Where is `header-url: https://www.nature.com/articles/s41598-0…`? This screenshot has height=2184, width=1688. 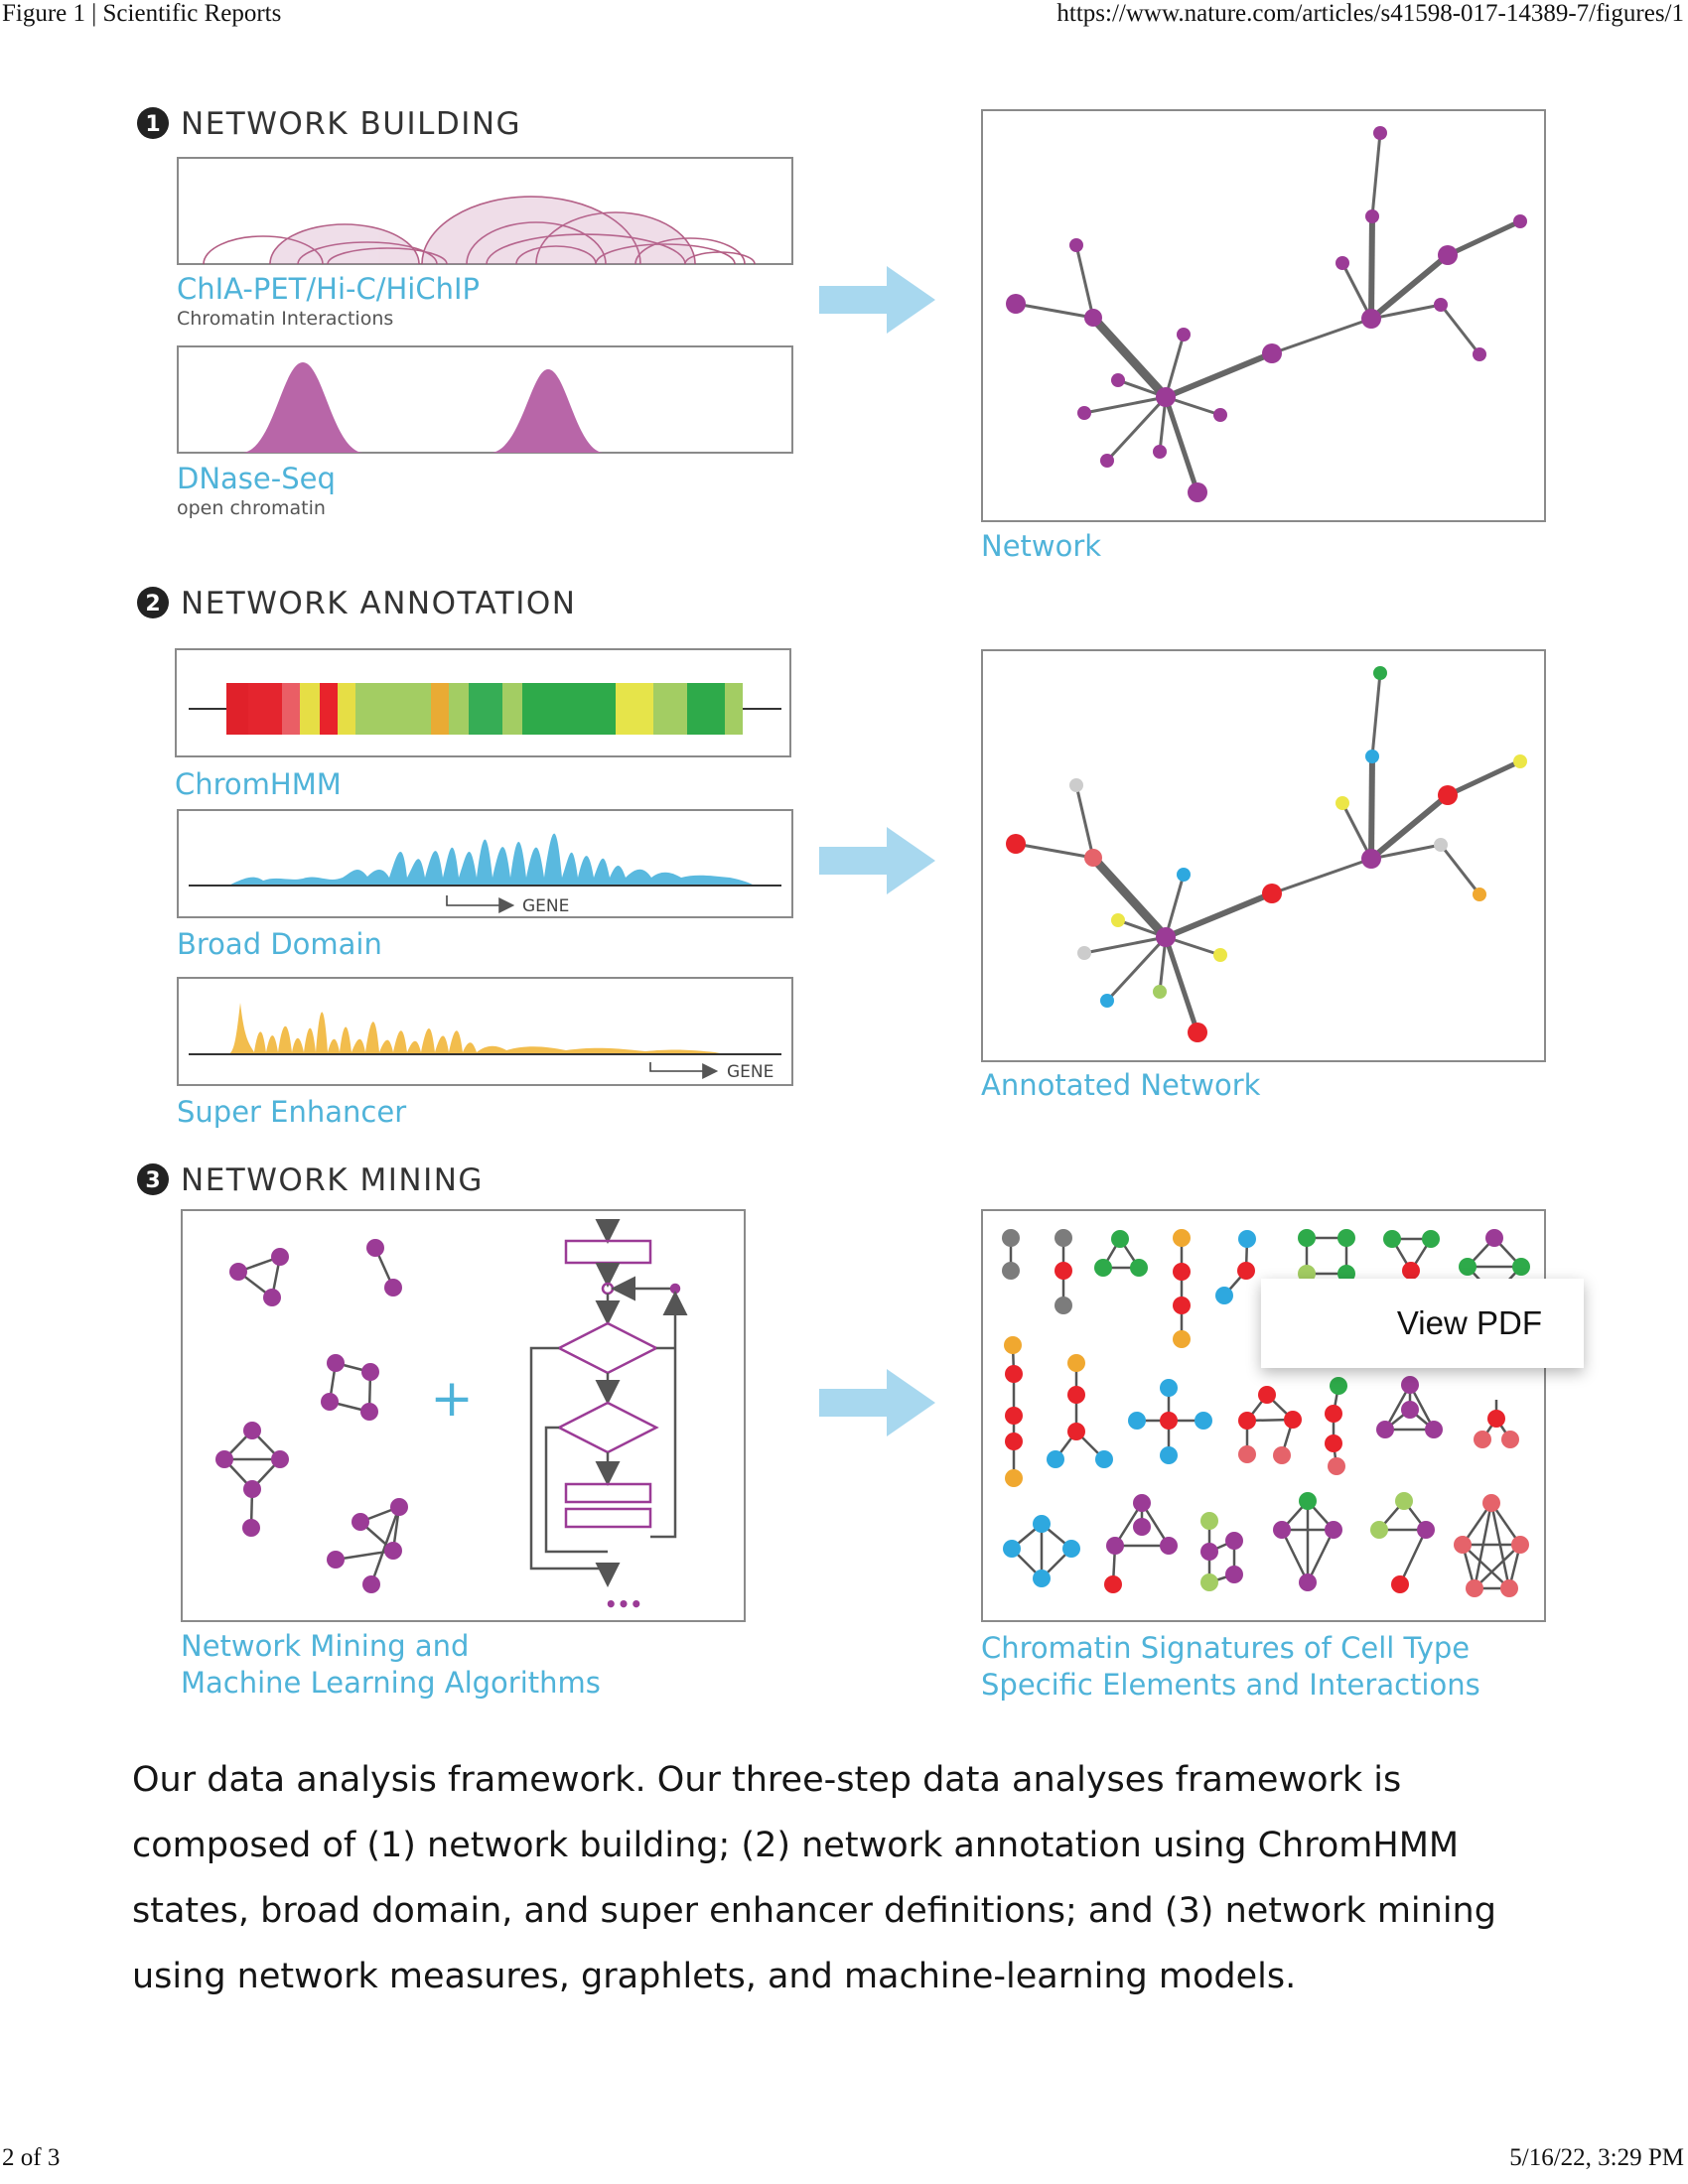
header-url: https://www.nature.com/articles/s41598-0… is located at coordinates (1370, 13).